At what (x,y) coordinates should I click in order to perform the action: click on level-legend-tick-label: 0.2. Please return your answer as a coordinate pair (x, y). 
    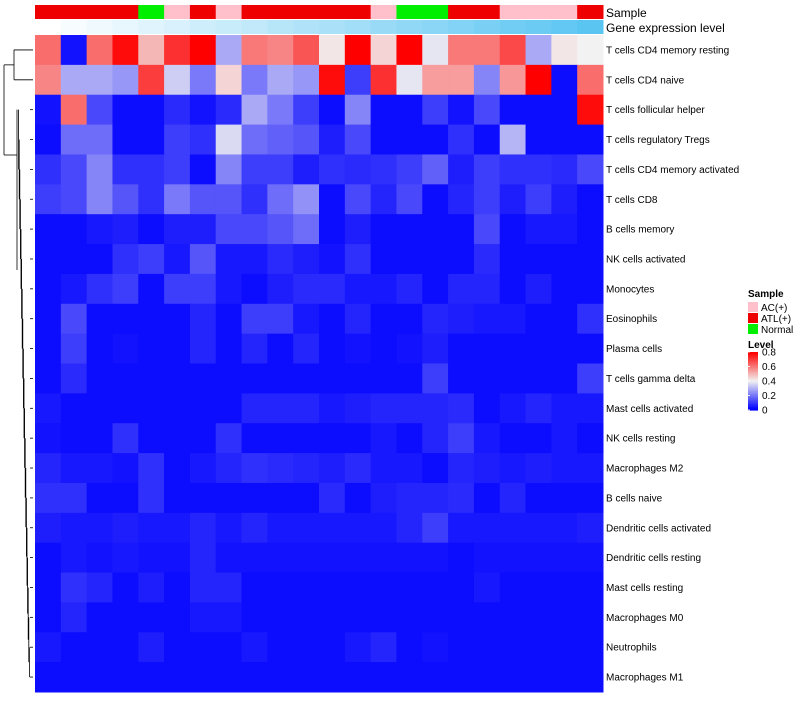
    Looking at the image, I should click on (769, 396).